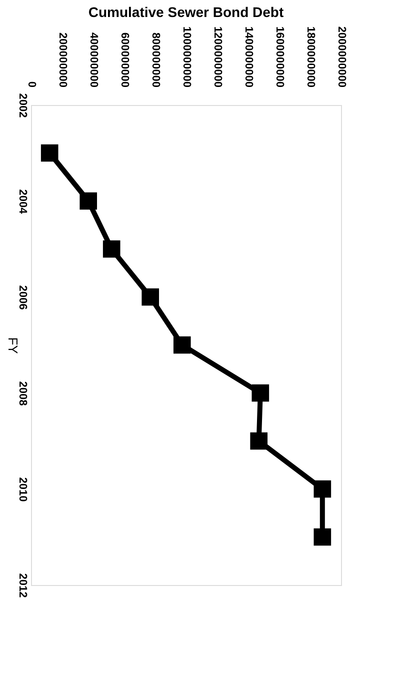  I want to click on x-tick-label: 1200000000, so click(218, 57).